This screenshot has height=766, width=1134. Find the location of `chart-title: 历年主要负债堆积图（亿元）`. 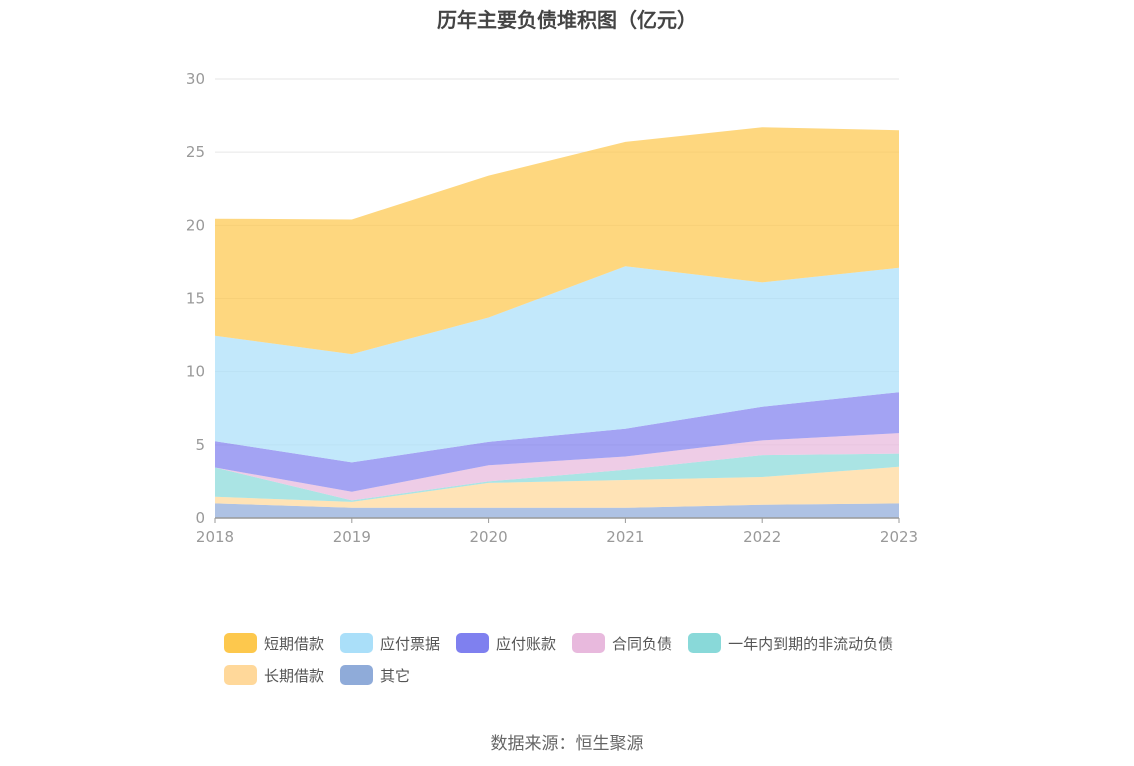

chart-title: 历年主要负债堆积图（亿元） is located at coordinates (567, 20).